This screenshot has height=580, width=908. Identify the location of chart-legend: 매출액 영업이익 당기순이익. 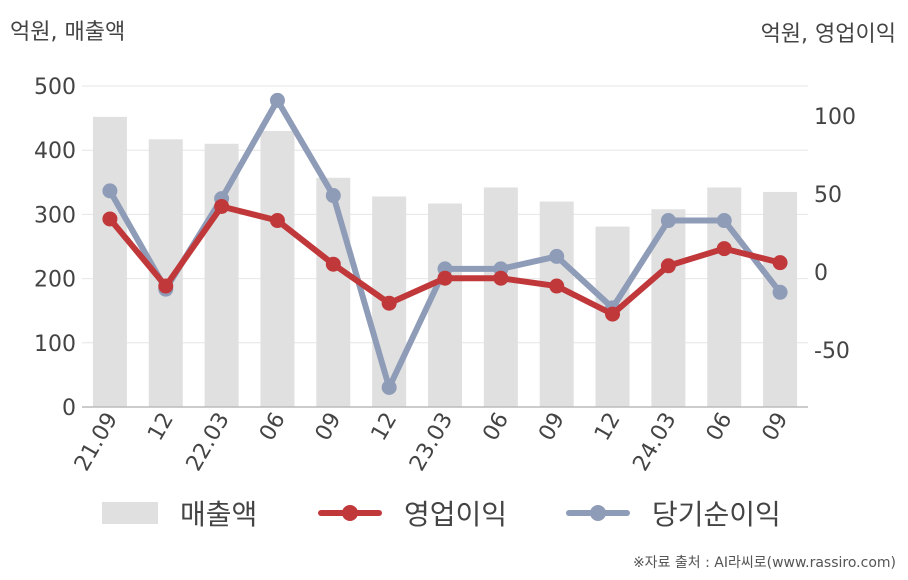
(454, 513).